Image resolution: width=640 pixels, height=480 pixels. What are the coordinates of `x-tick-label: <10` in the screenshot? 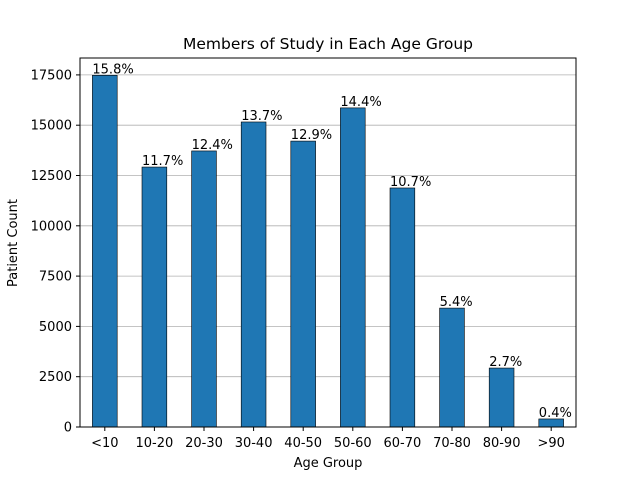 It's located at (104, 443).